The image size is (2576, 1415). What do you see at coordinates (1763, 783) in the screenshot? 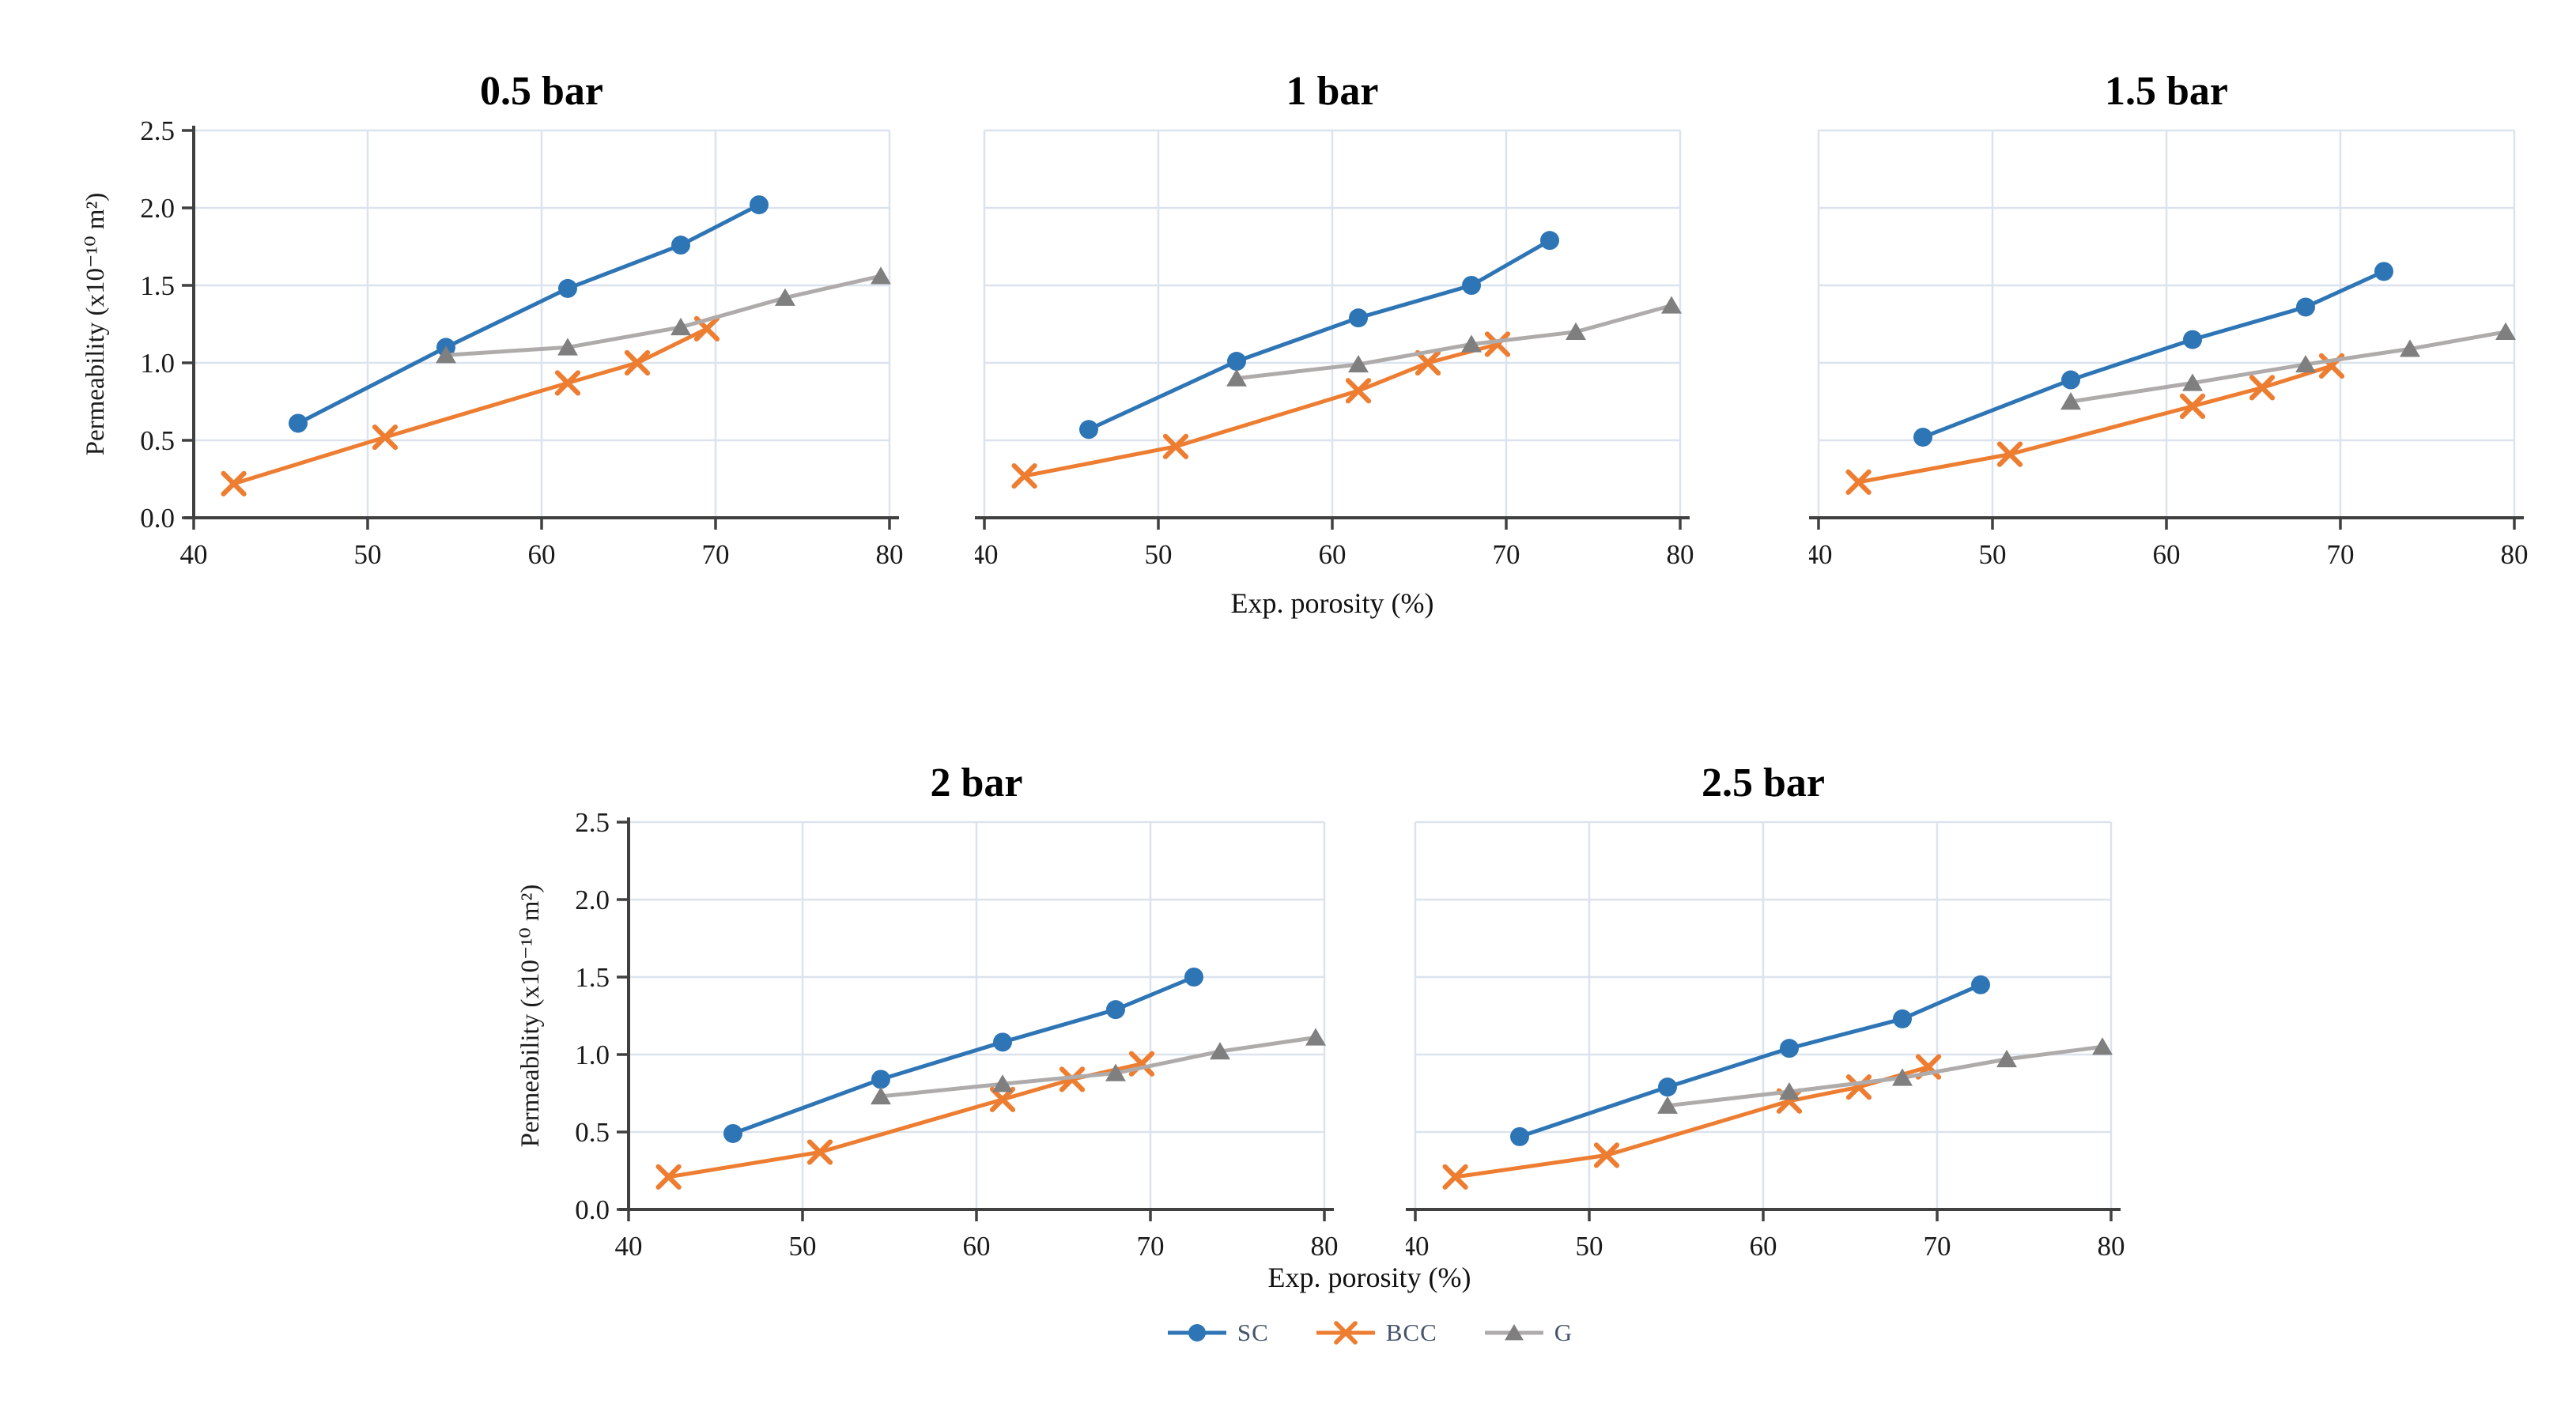
I see `chart-title: 2.5 bar` at bounding box center [1763, 783].